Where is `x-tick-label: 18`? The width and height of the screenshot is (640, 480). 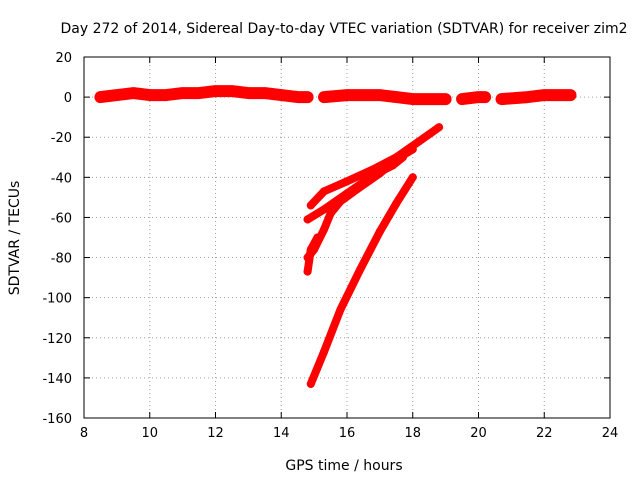 x-tick-label: 18 is located at coordinates (412, 433).